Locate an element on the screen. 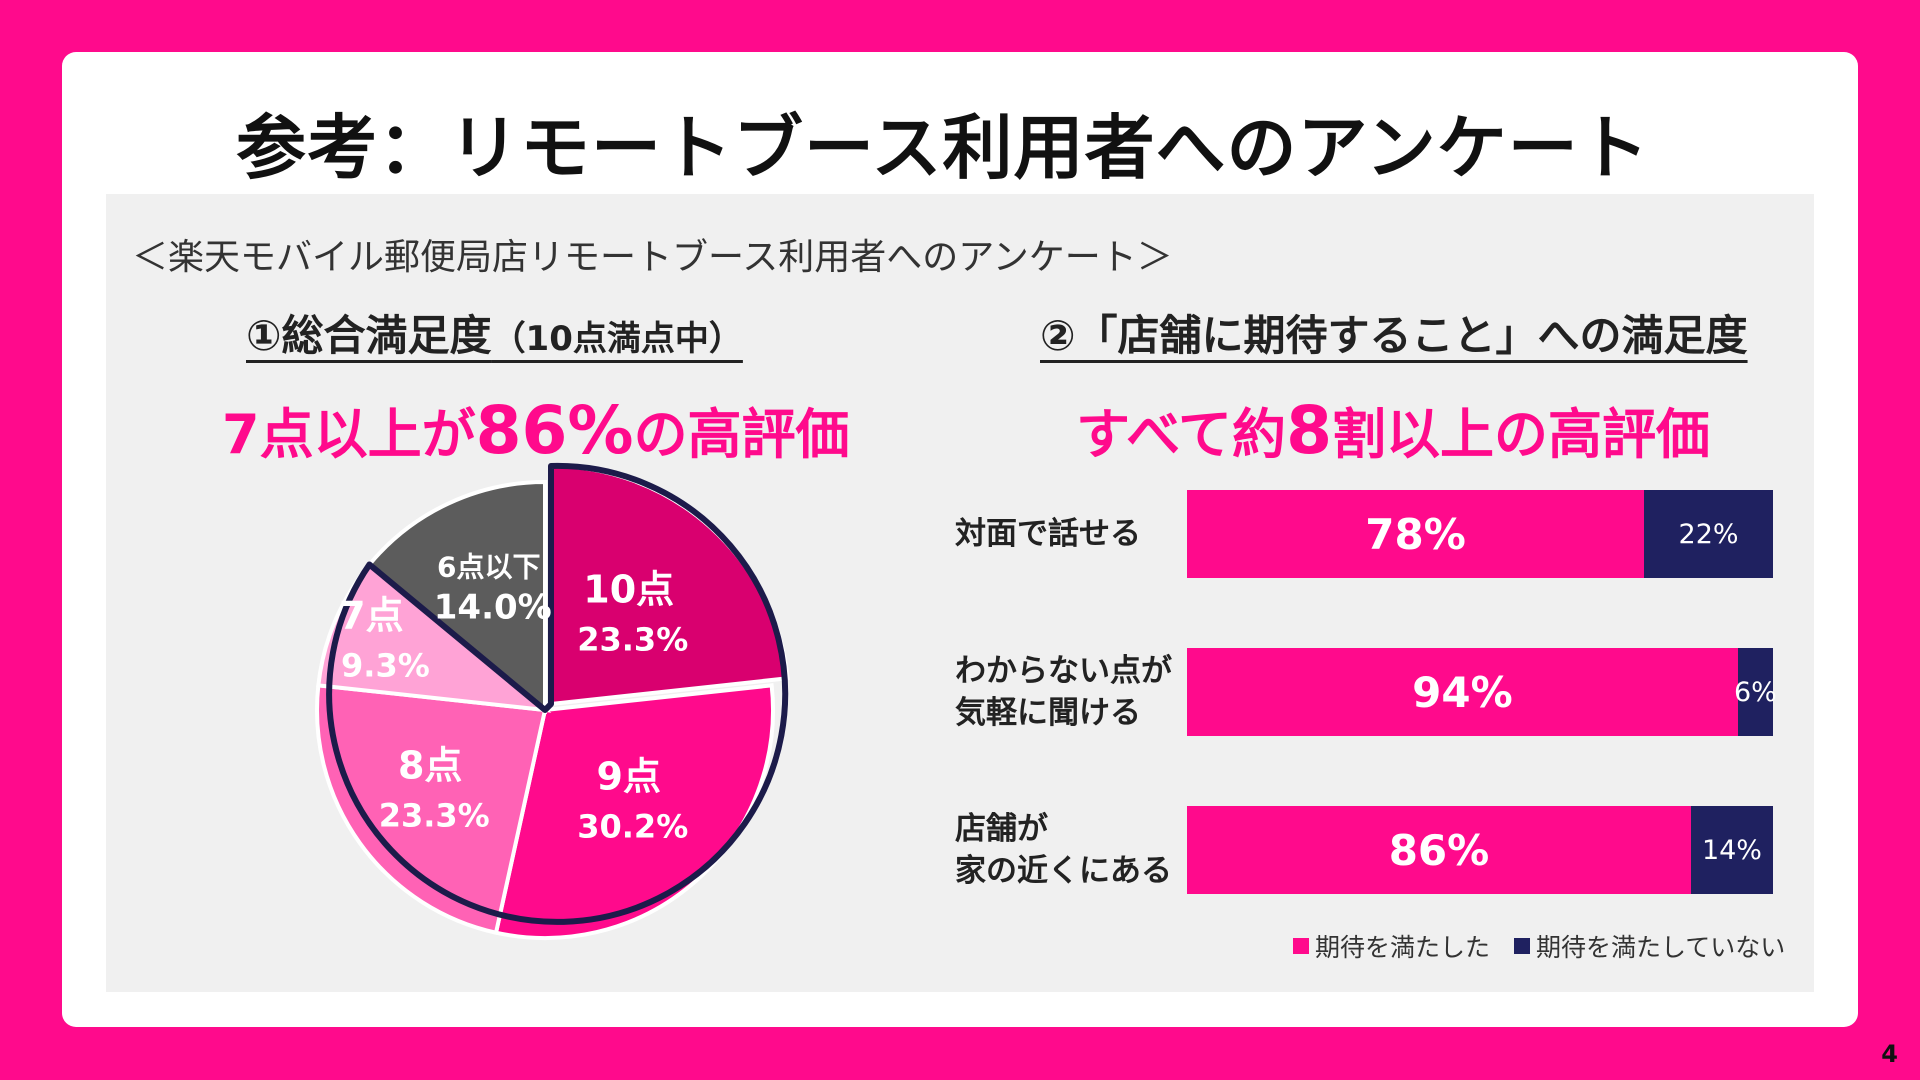 This screenshot has width=1920, height=1080. page-number: 4 is located at coordinates (1889, 1054).